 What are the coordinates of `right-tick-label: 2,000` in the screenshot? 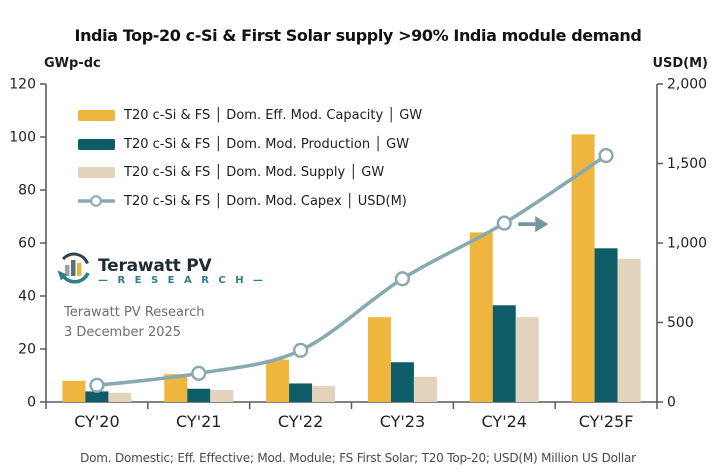 It's located at (687, 85).